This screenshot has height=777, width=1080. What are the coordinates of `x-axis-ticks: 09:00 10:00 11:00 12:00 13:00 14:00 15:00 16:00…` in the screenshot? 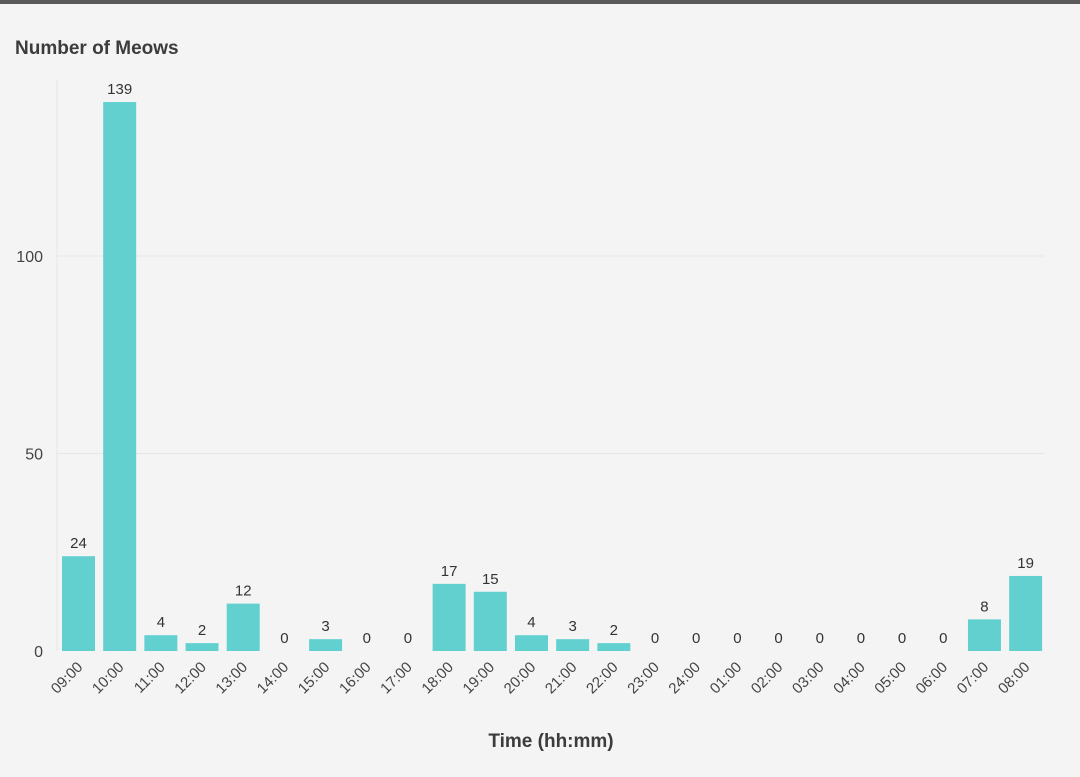 It's located at (541, 678).